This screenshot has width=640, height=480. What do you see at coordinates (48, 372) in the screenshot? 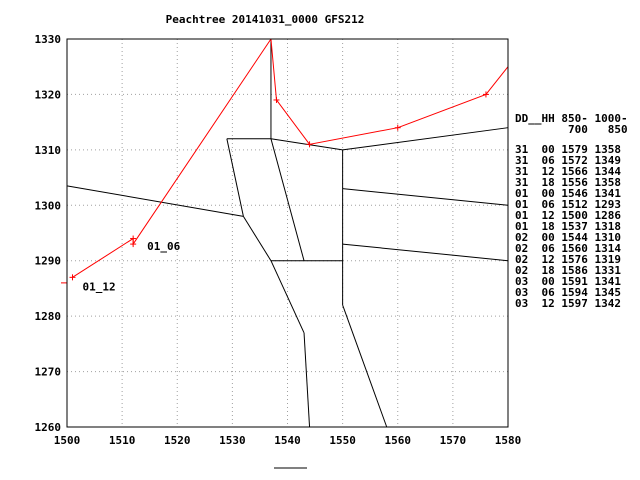
I see `y-tick-label: 1270` at bounding box center [48, 372].